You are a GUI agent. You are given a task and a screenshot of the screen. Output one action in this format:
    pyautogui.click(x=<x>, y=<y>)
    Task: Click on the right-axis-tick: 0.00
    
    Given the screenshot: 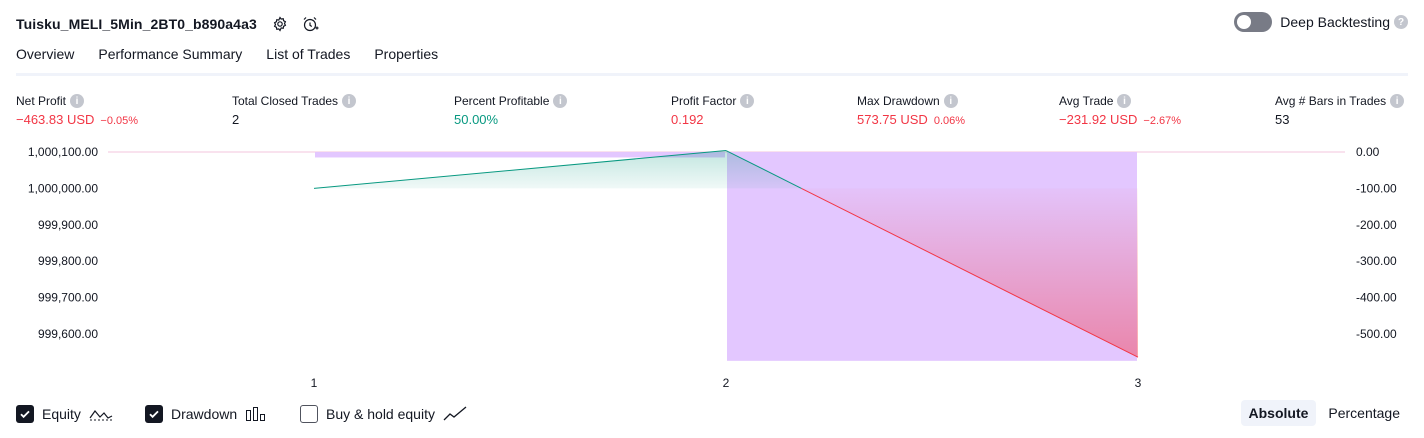 What is the action you would take?
    pyautogui.click(x=1368, y=152)
    